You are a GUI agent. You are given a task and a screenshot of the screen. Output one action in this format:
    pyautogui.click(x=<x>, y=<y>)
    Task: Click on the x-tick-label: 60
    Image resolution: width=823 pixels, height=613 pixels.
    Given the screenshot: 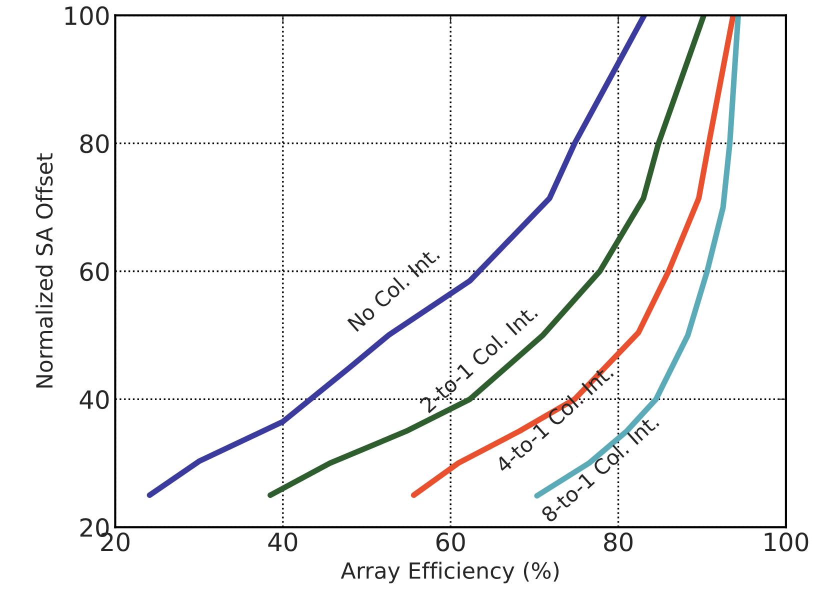 What is the action you would take?
    pyautogui.click(x=450, y=542)
    